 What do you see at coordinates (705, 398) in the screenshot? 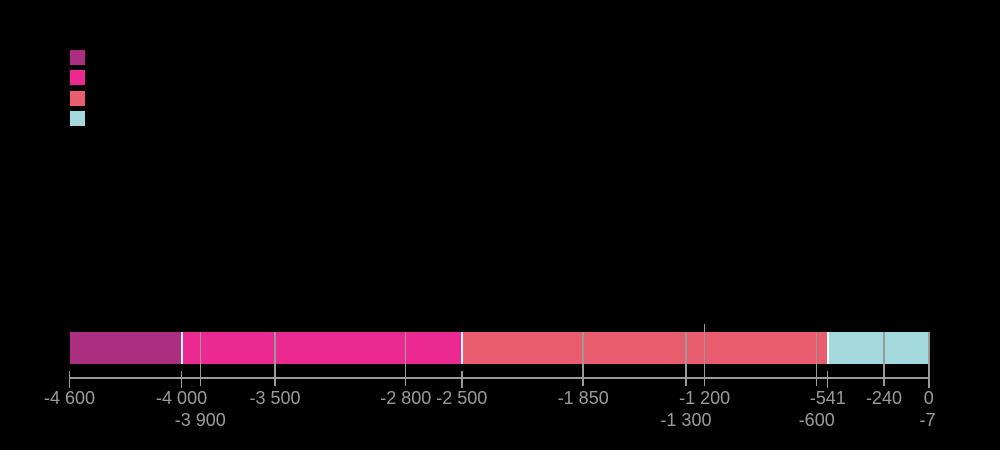
I see `tick-label: -1 200` at bounding box center [705, 398].